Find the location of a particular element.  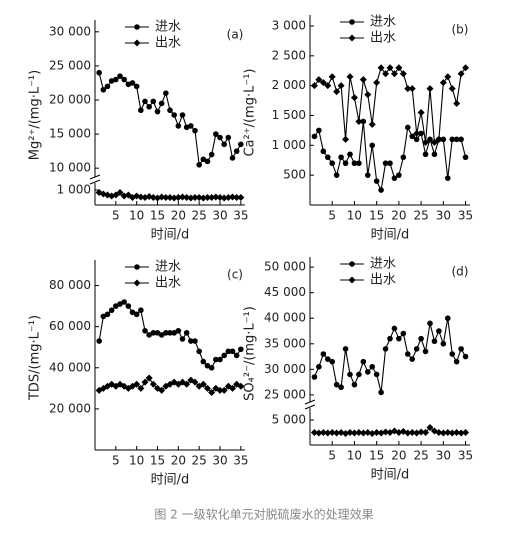

y-tick-label: 40 000 is located at coordinates (285, 318).